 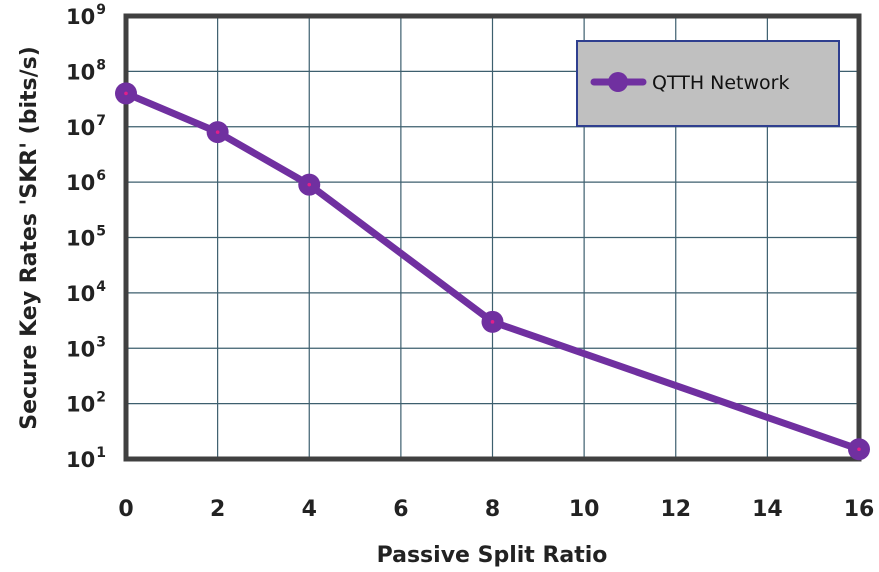 I want to click on x-tick-labels: 0 2 4 6 8 10 12 14 16, so click(x=496, y=509).